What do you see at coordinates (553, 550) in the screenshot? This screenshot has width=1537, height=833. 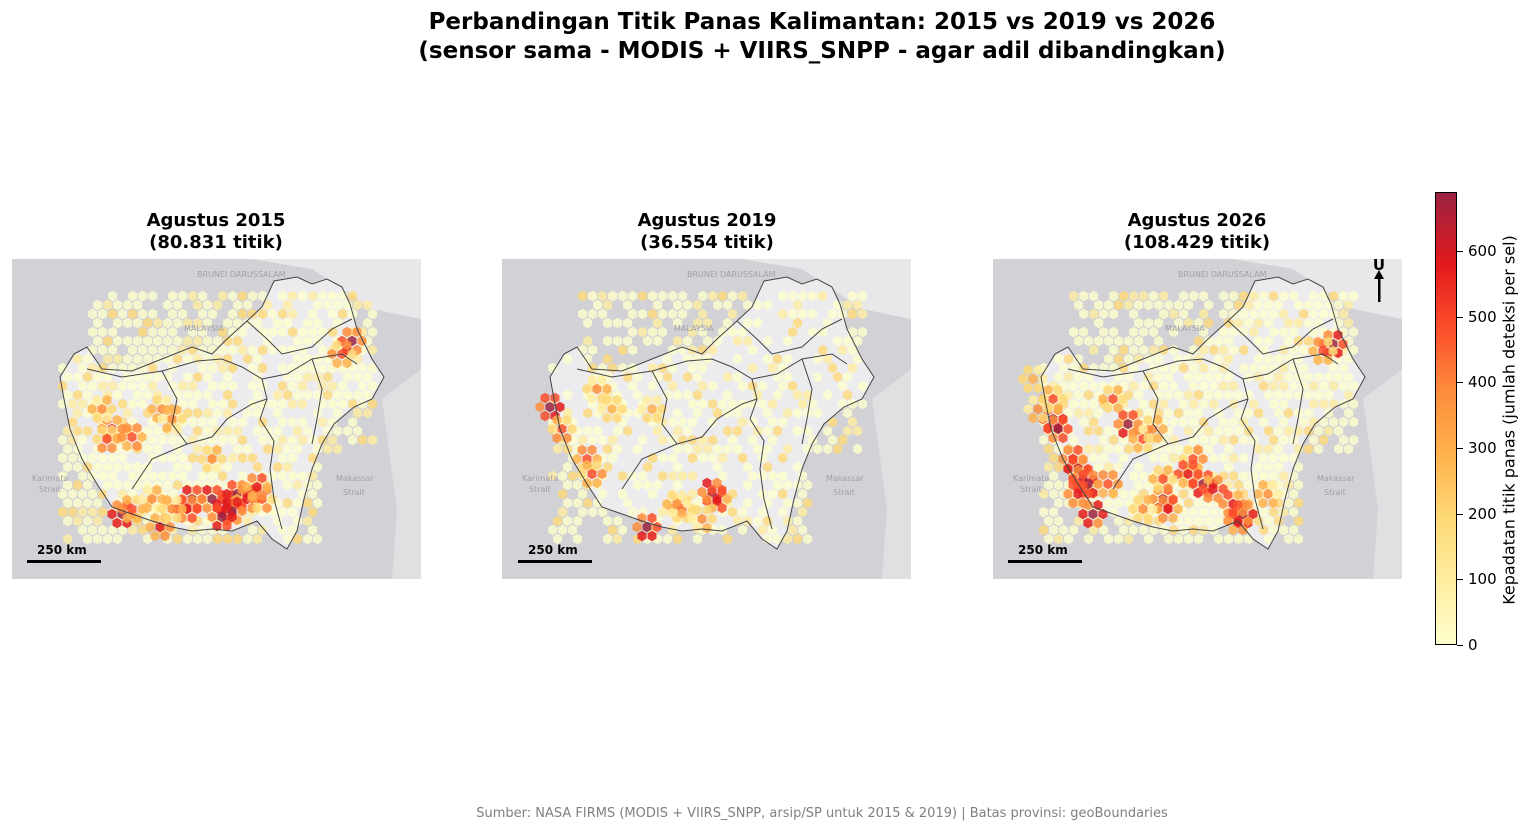 I see `scalebar-label-2019: 250 km` at bounding box center [553, 550].